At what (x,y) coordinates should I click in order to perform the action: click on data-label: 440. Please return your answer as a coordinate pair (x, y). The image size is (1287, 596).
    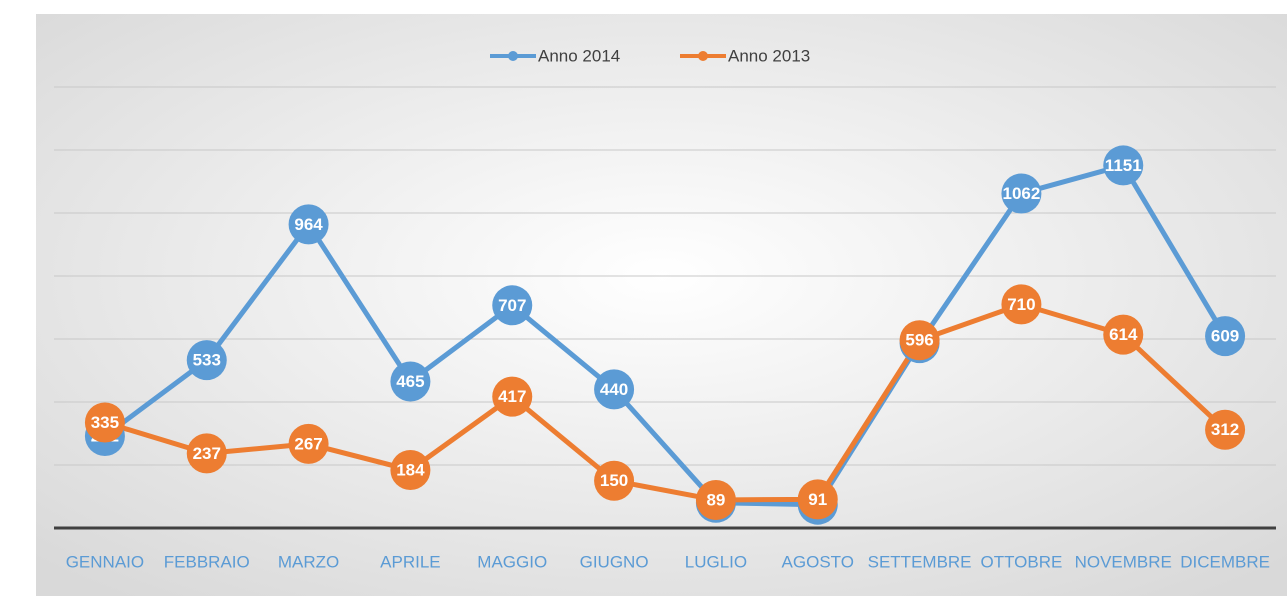
    Looking at the image, I should click on (614, 389).